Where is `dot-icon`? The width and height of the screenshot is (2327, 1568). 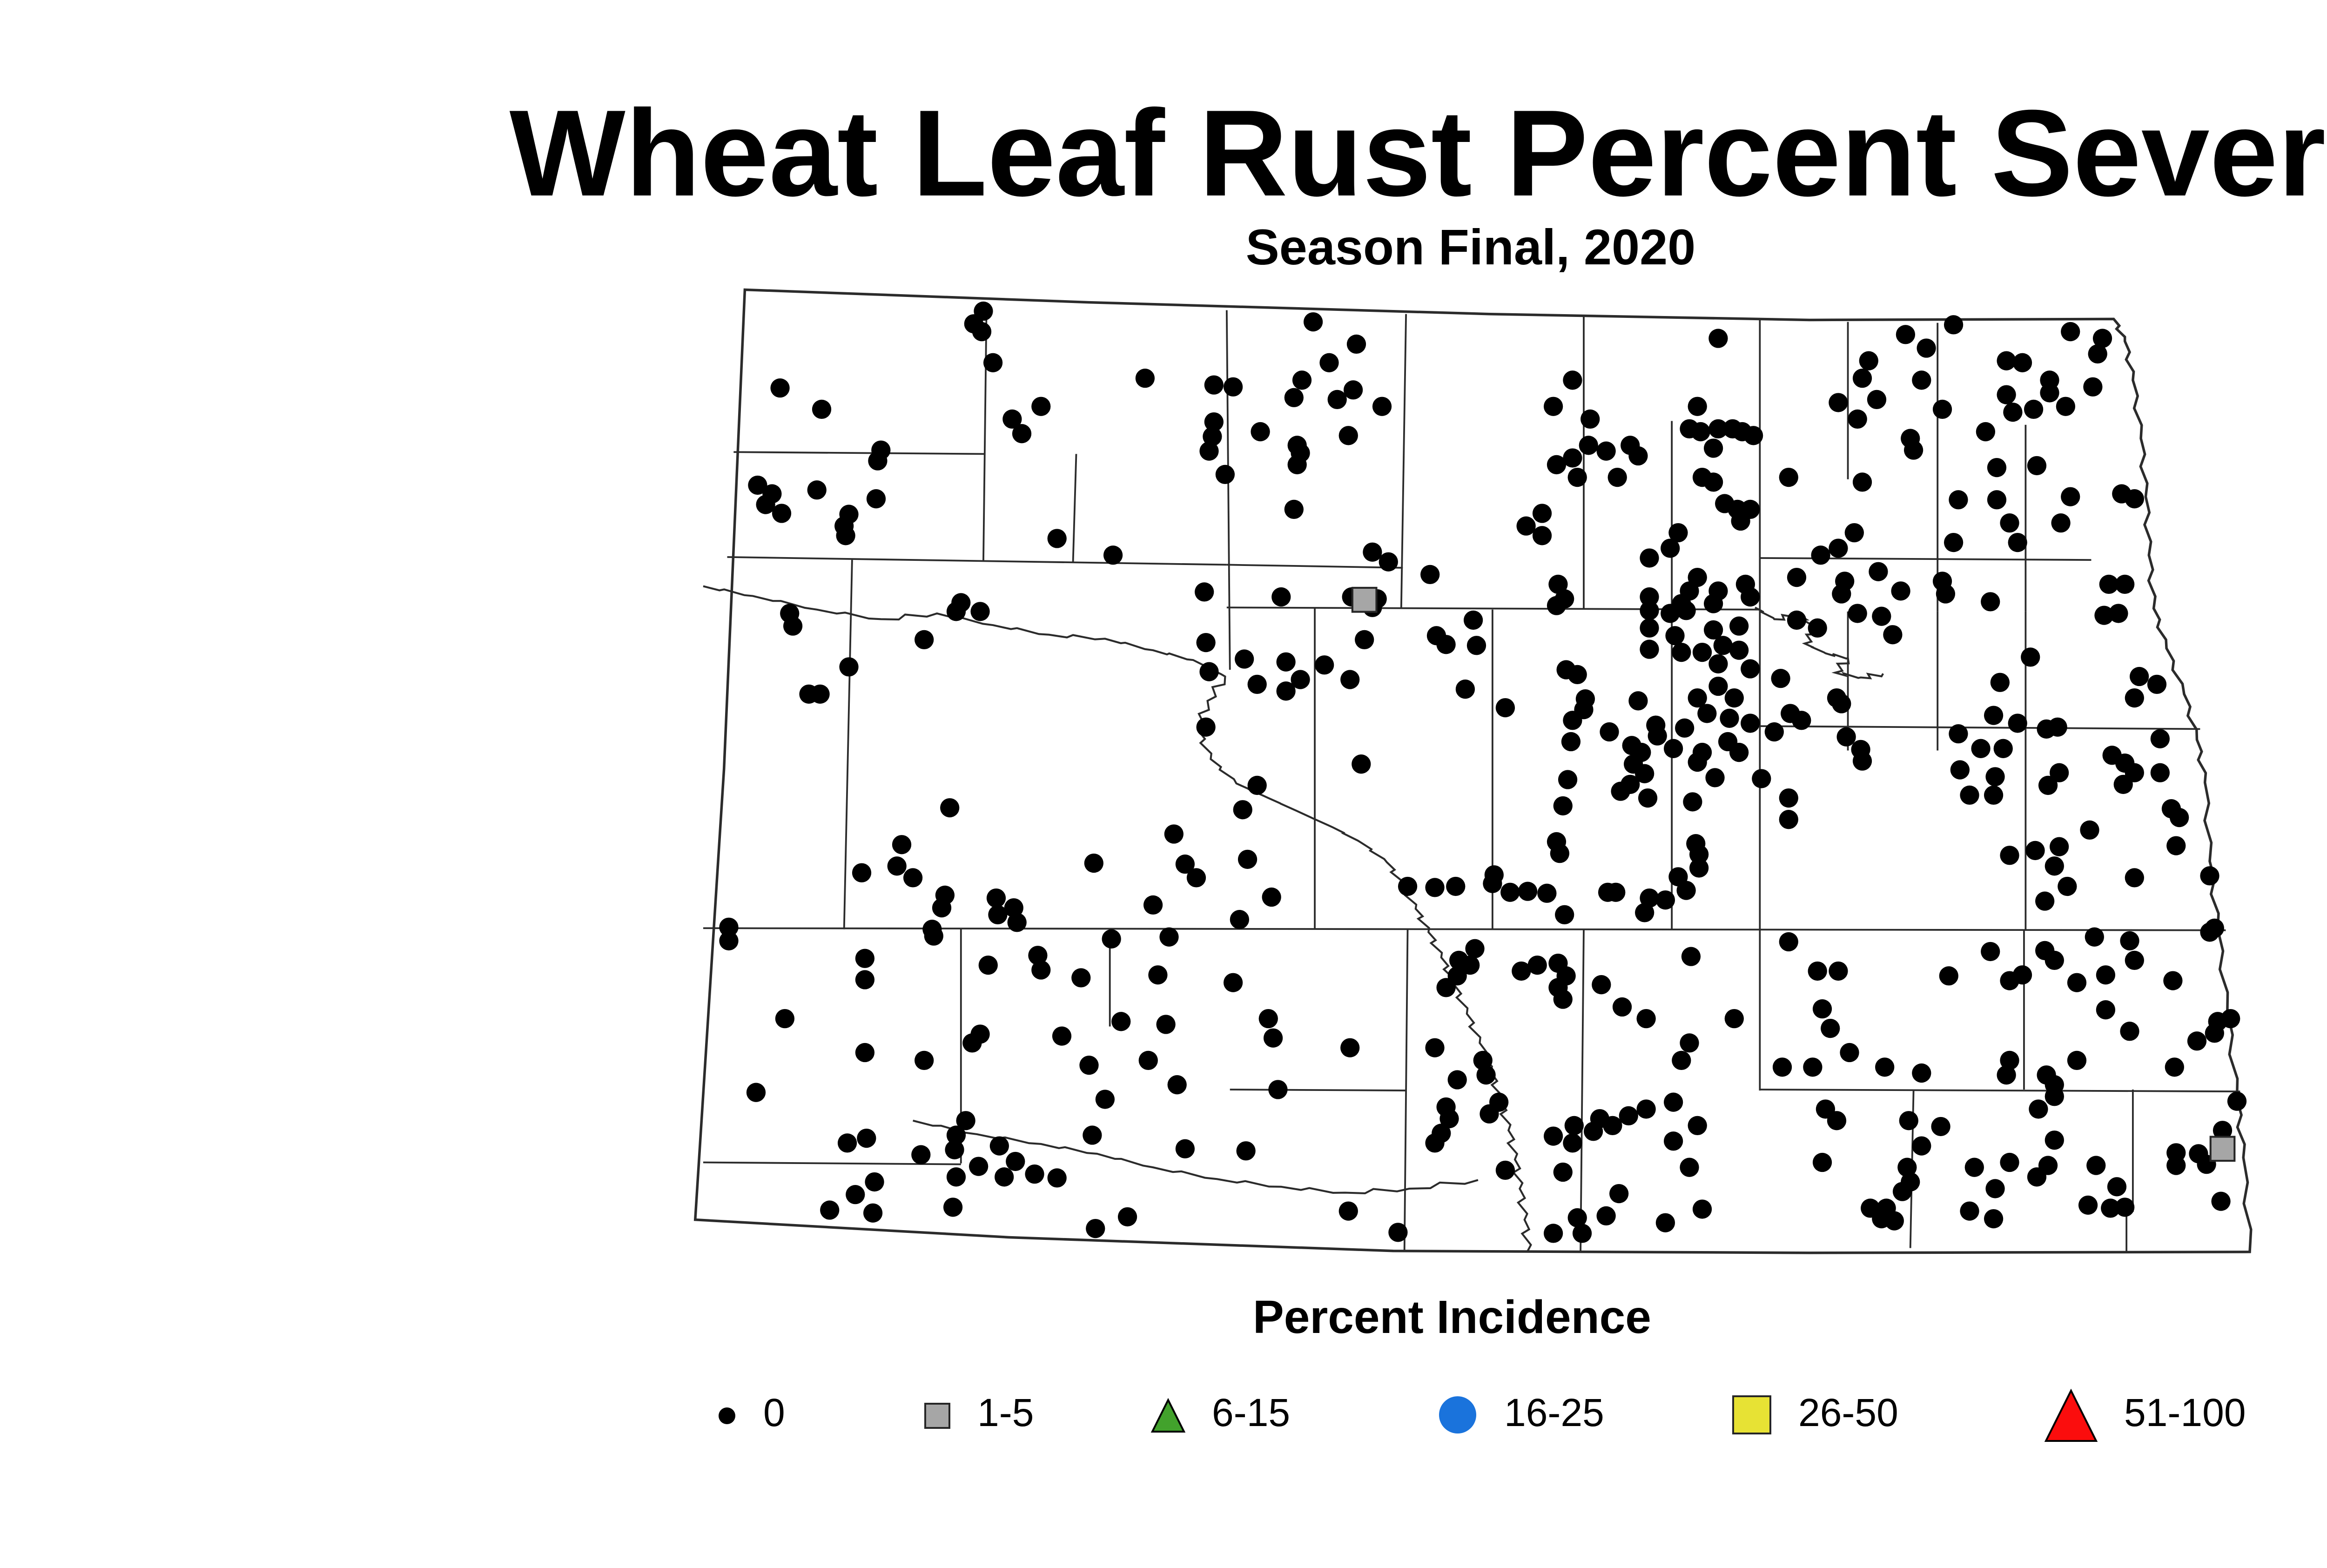
dot-icon is located at coordinates (727, 1414).